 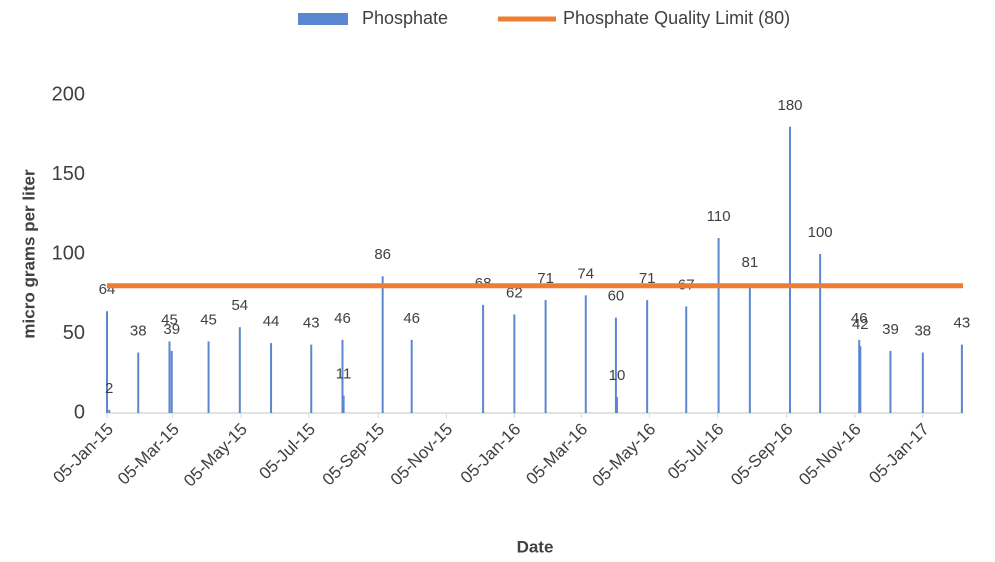 What do you see at coordinates (585, 273) in the screenshot?
I see `data-label: 74` at bounding box center [585, 273].